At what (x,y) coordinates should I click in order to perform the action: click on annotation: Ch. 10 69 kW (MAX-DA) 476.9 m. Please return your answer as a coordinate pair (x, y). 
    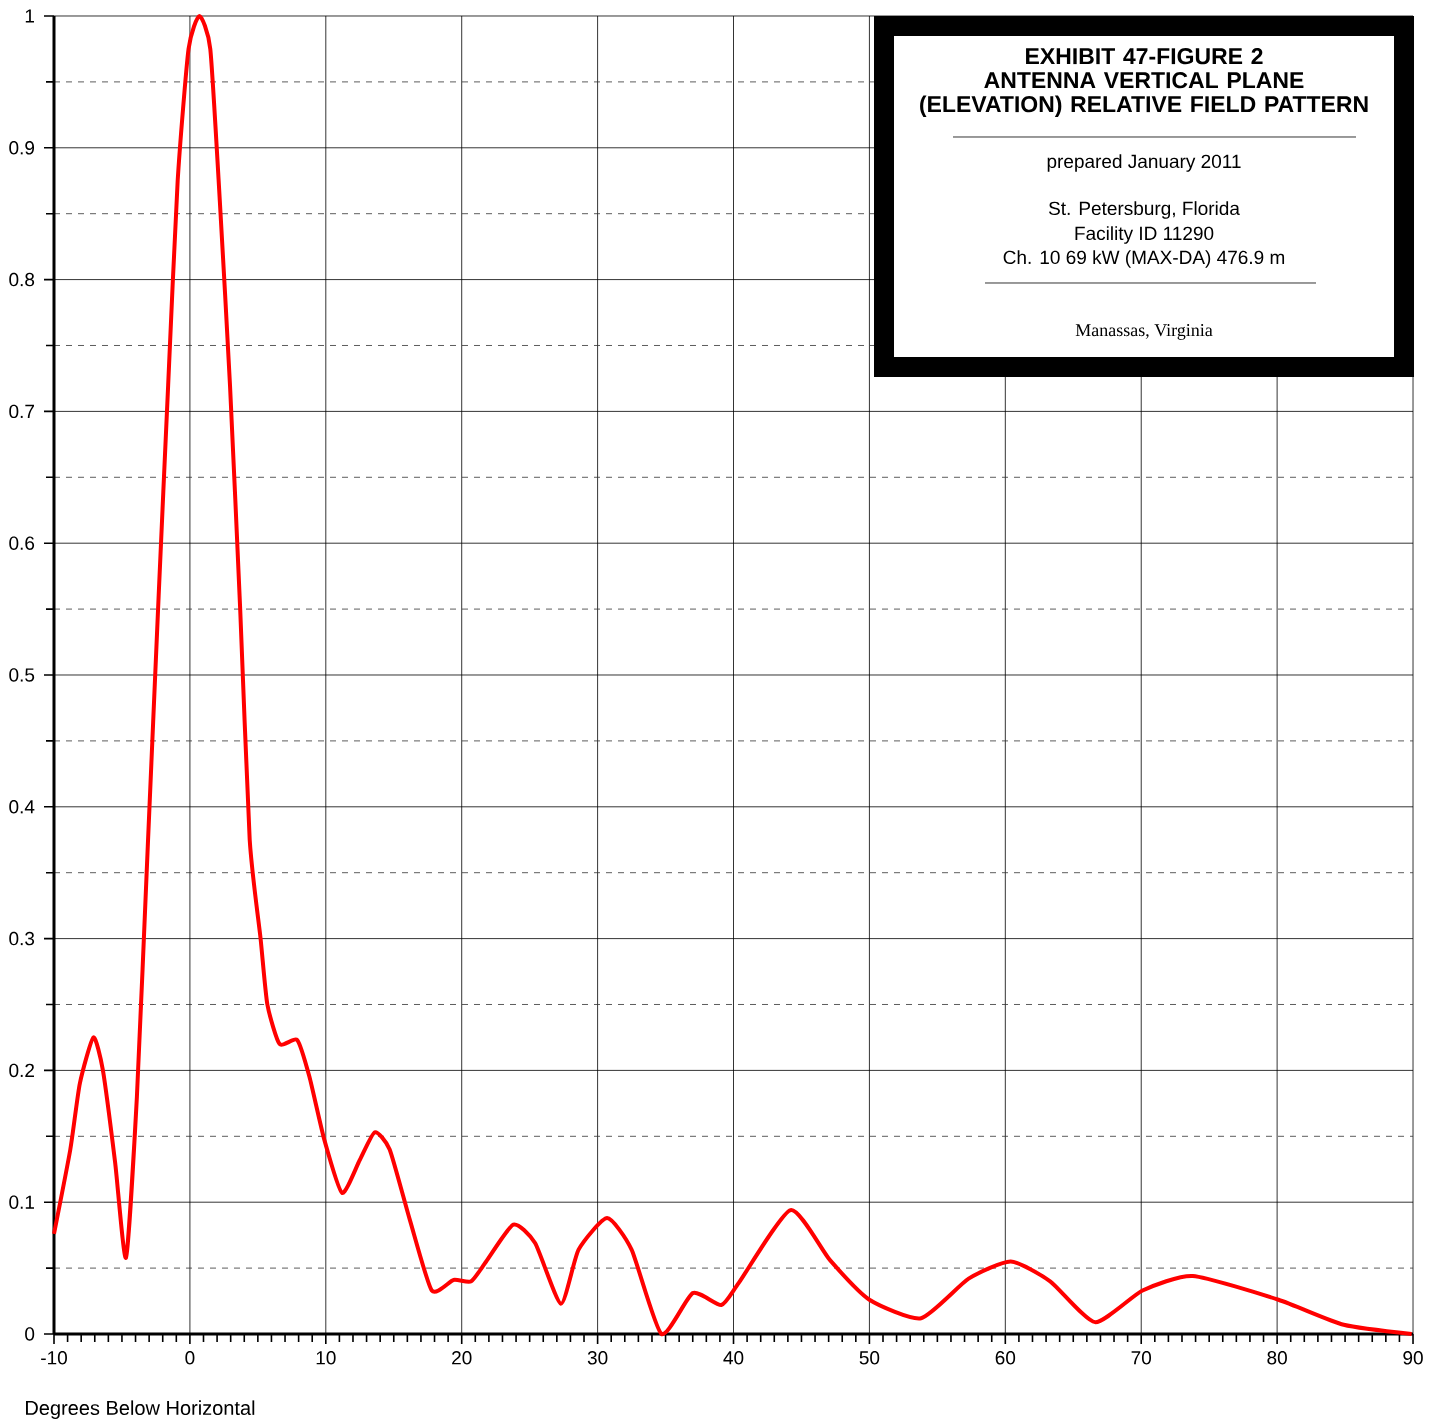
    Looking at the image, I should click on (1144, 259).